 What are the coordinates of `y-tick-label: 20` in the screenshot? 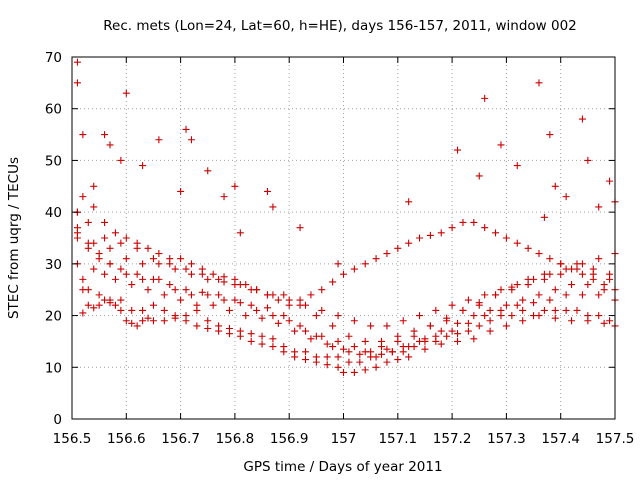 It's located at (53, 317).